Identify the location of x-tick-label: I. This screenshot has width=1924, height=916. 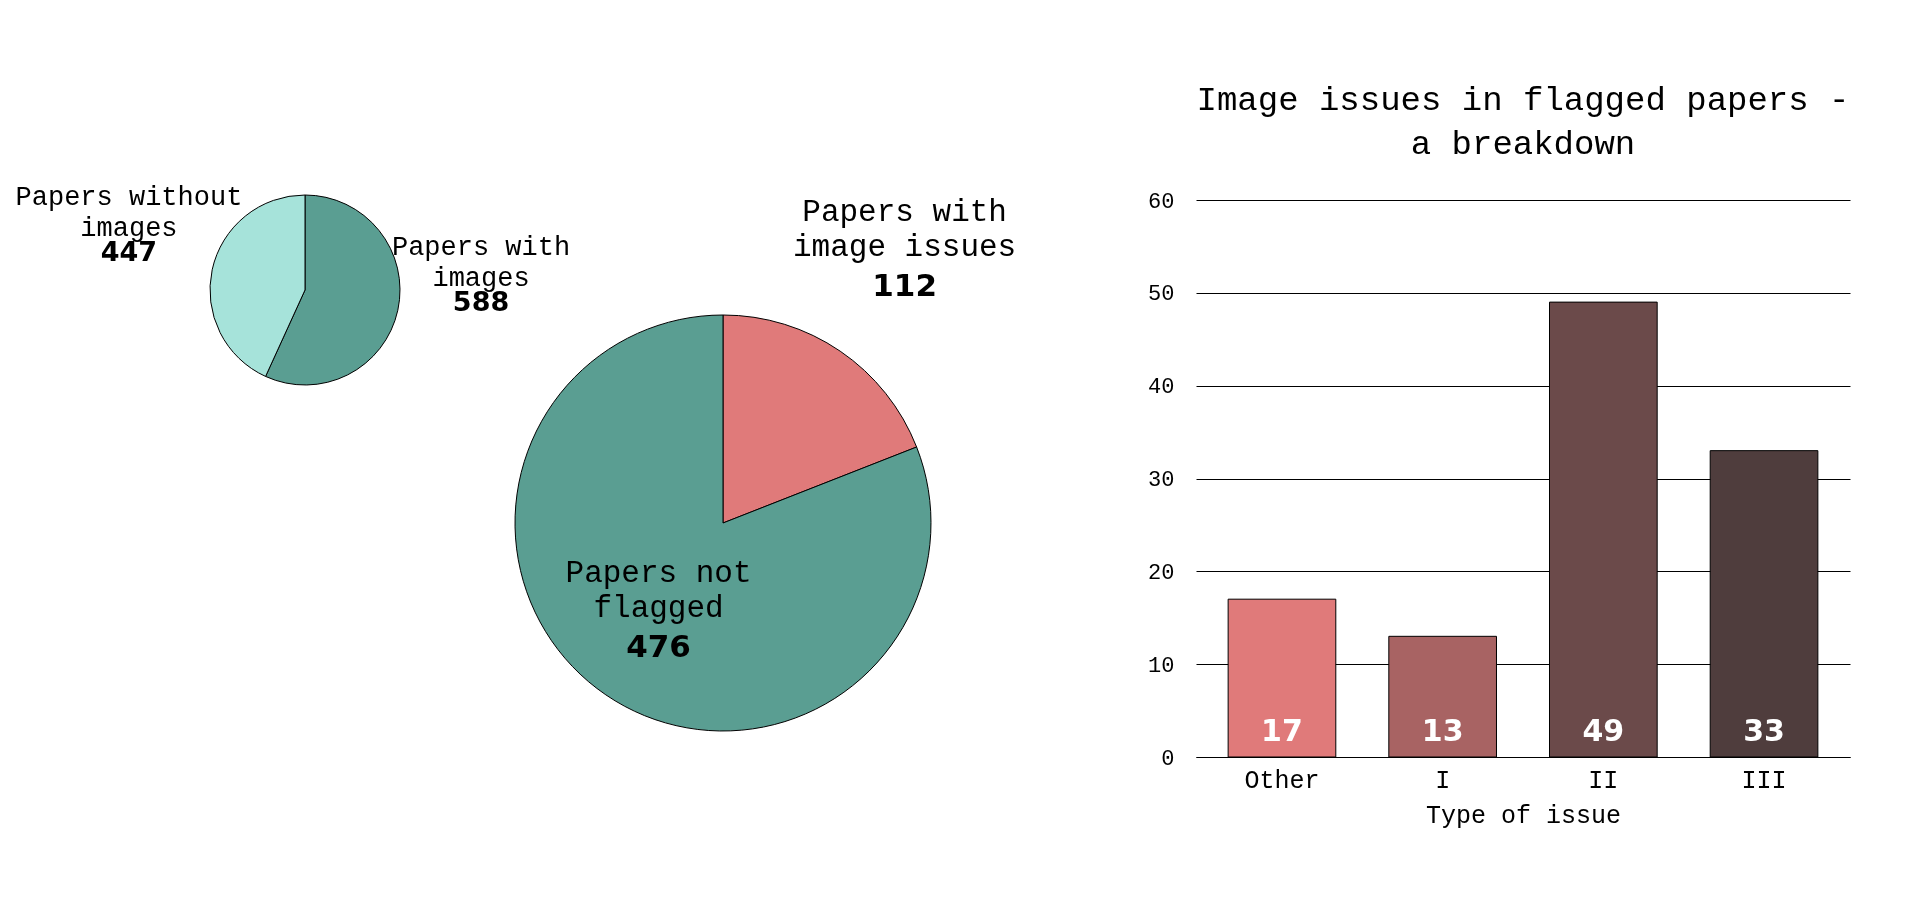
(1443, 781).